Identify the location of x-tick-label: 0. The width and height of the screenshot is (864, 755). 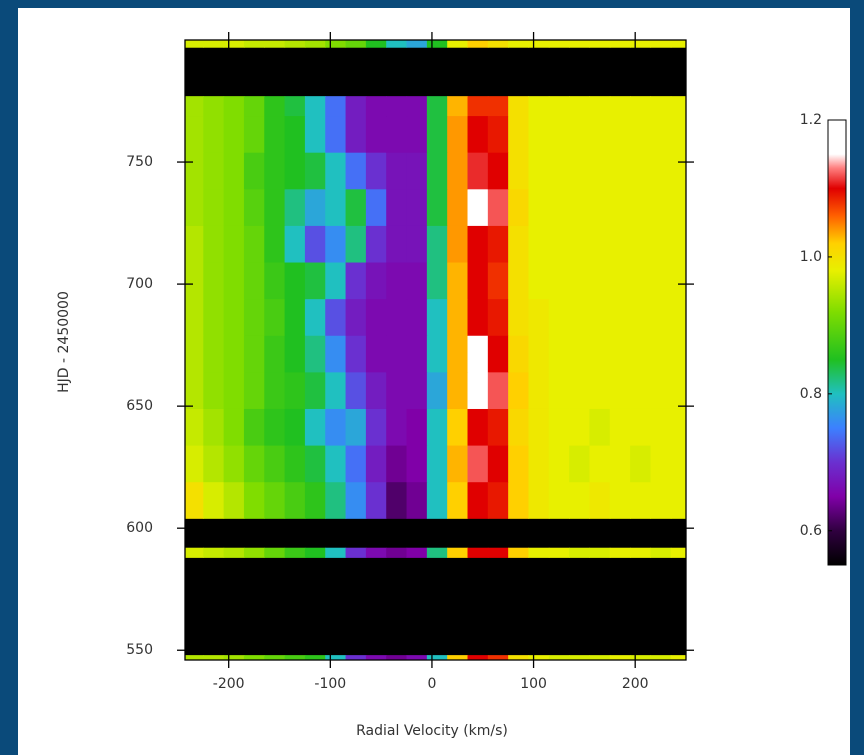
(431, 684).